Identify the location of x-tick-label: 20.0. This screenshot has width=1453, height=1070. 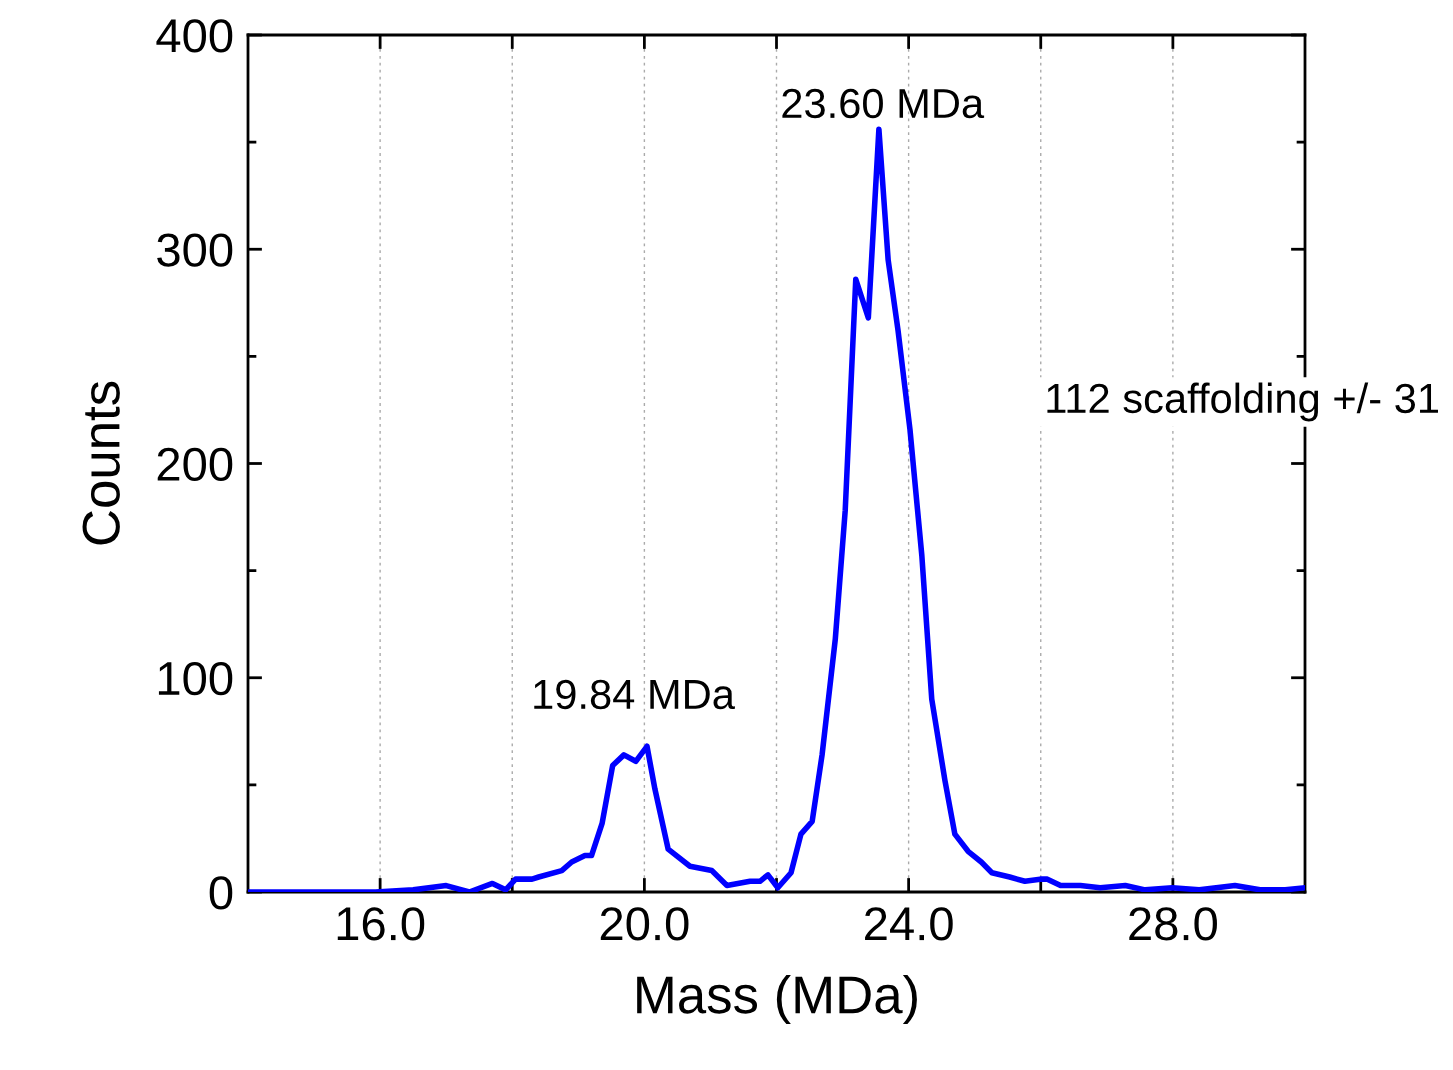
(644, 924).